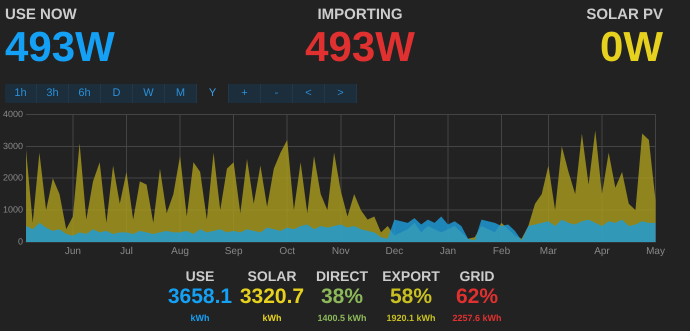 The width and height of the screenshot is (690, 331). I want to click on y-tick-label: 3000, so click(13, 145).